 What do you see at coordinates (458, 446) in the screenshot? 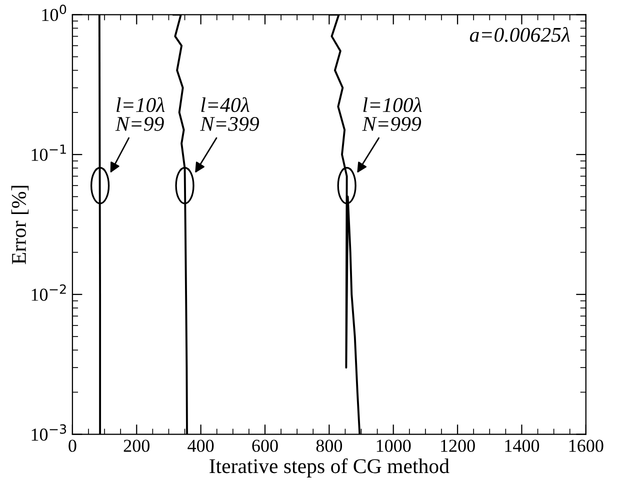
I see `x-tick-label: 1200` at bounding box center [458, 446].